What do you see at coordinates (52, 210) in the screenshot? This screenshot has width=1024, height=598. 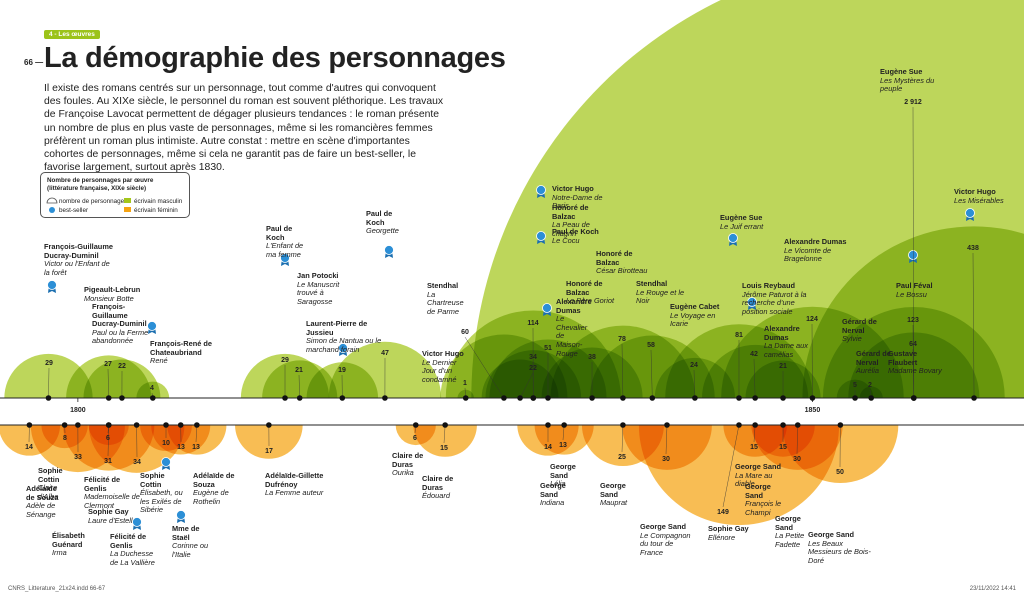 I see `legend-badge-icon` at bounding box center [52, 210].